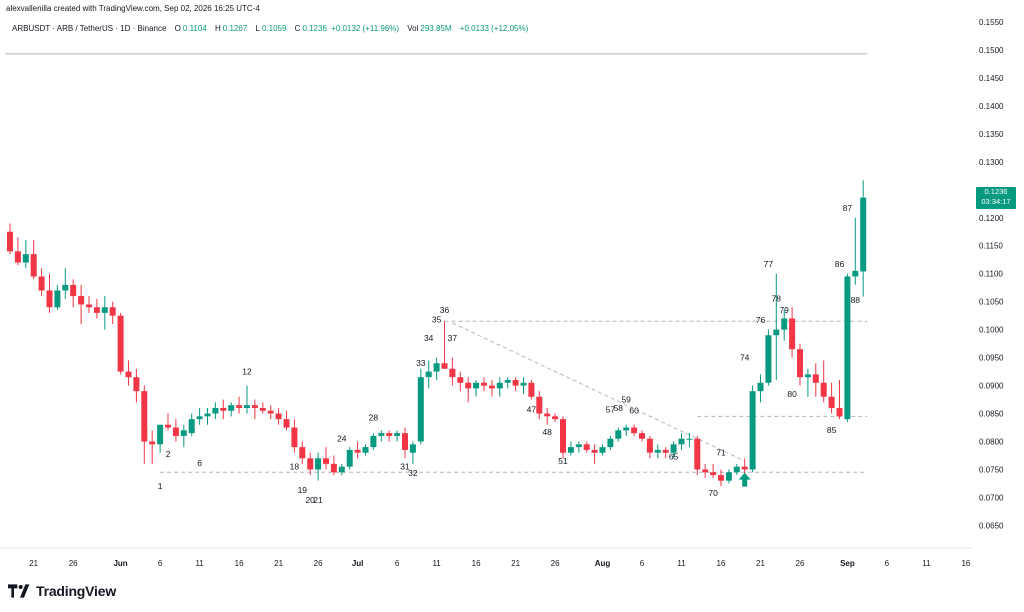 Image resolution: width=1024 pixels, height=612 pixels. Describe the element at coordinates (405, 466) in the screenshot. I see `wave-count-label: 31` at that location.